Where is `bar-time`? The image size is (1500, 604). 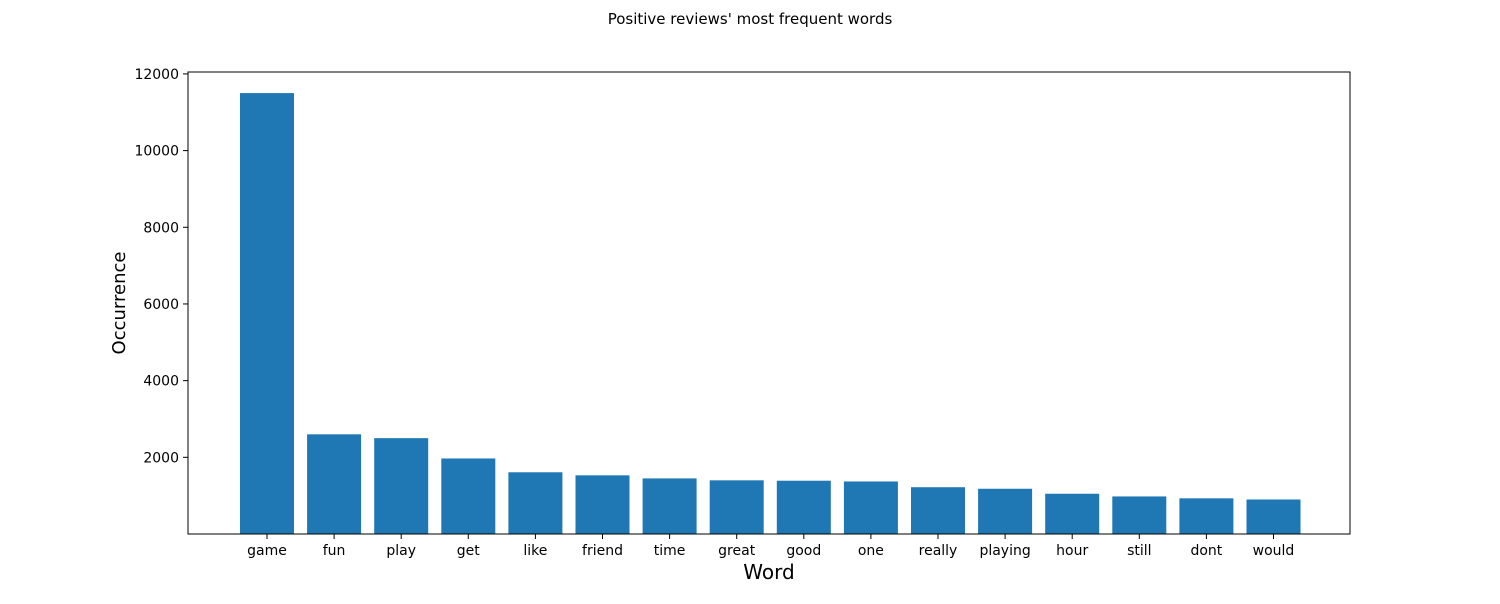 bar-time is located at coordinates (669, 506).